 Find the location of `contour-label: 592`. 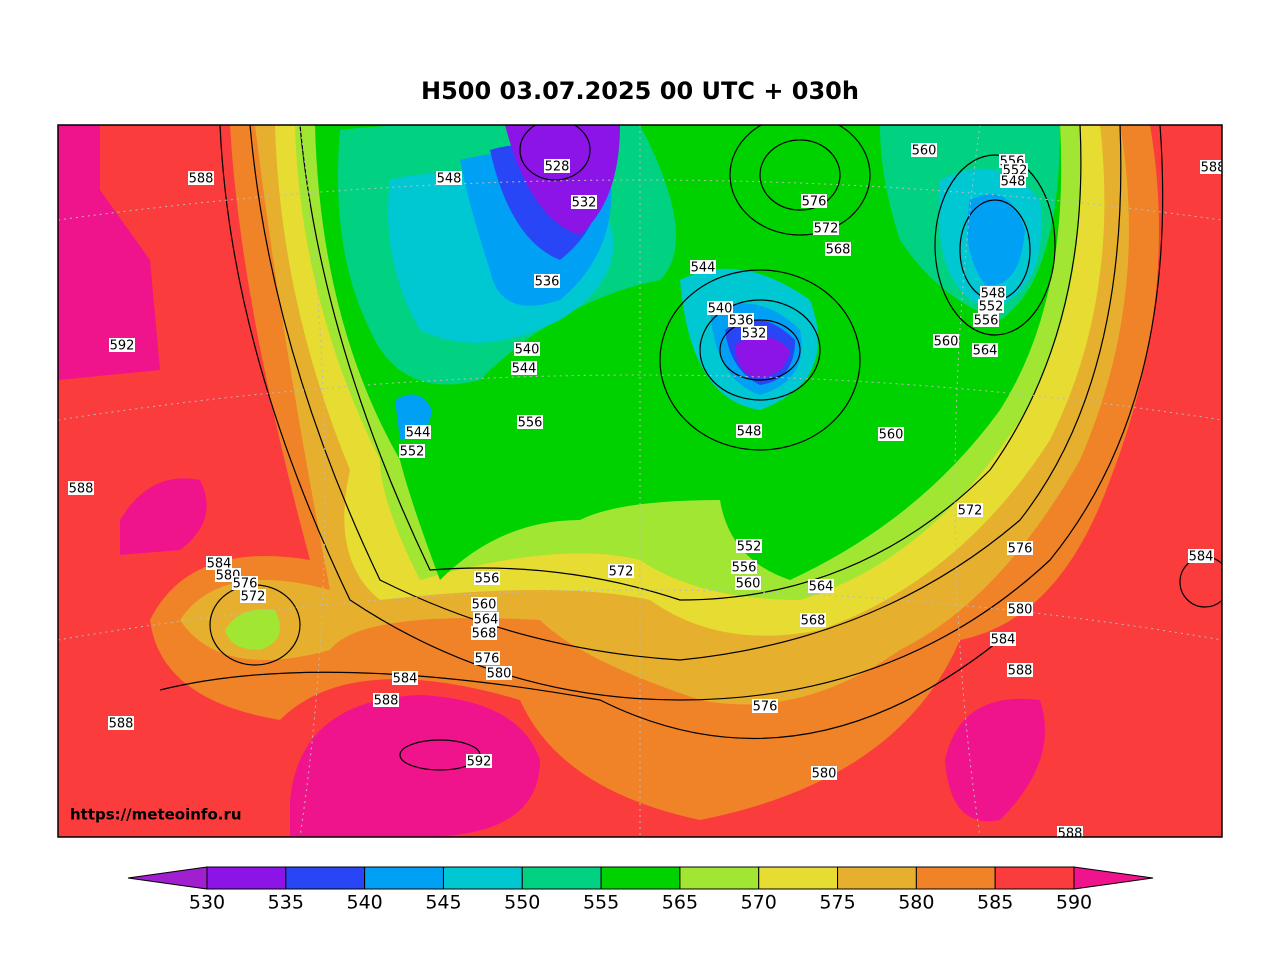

contour-label: 592 is located at coordinates (122, 346).